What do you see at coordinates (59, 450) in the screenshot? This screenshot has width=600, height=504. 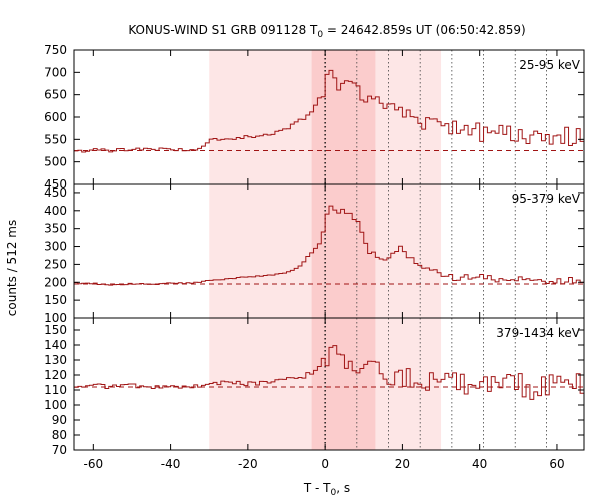 I see `y-tick-label: 70` at bounding box center [59, 450].